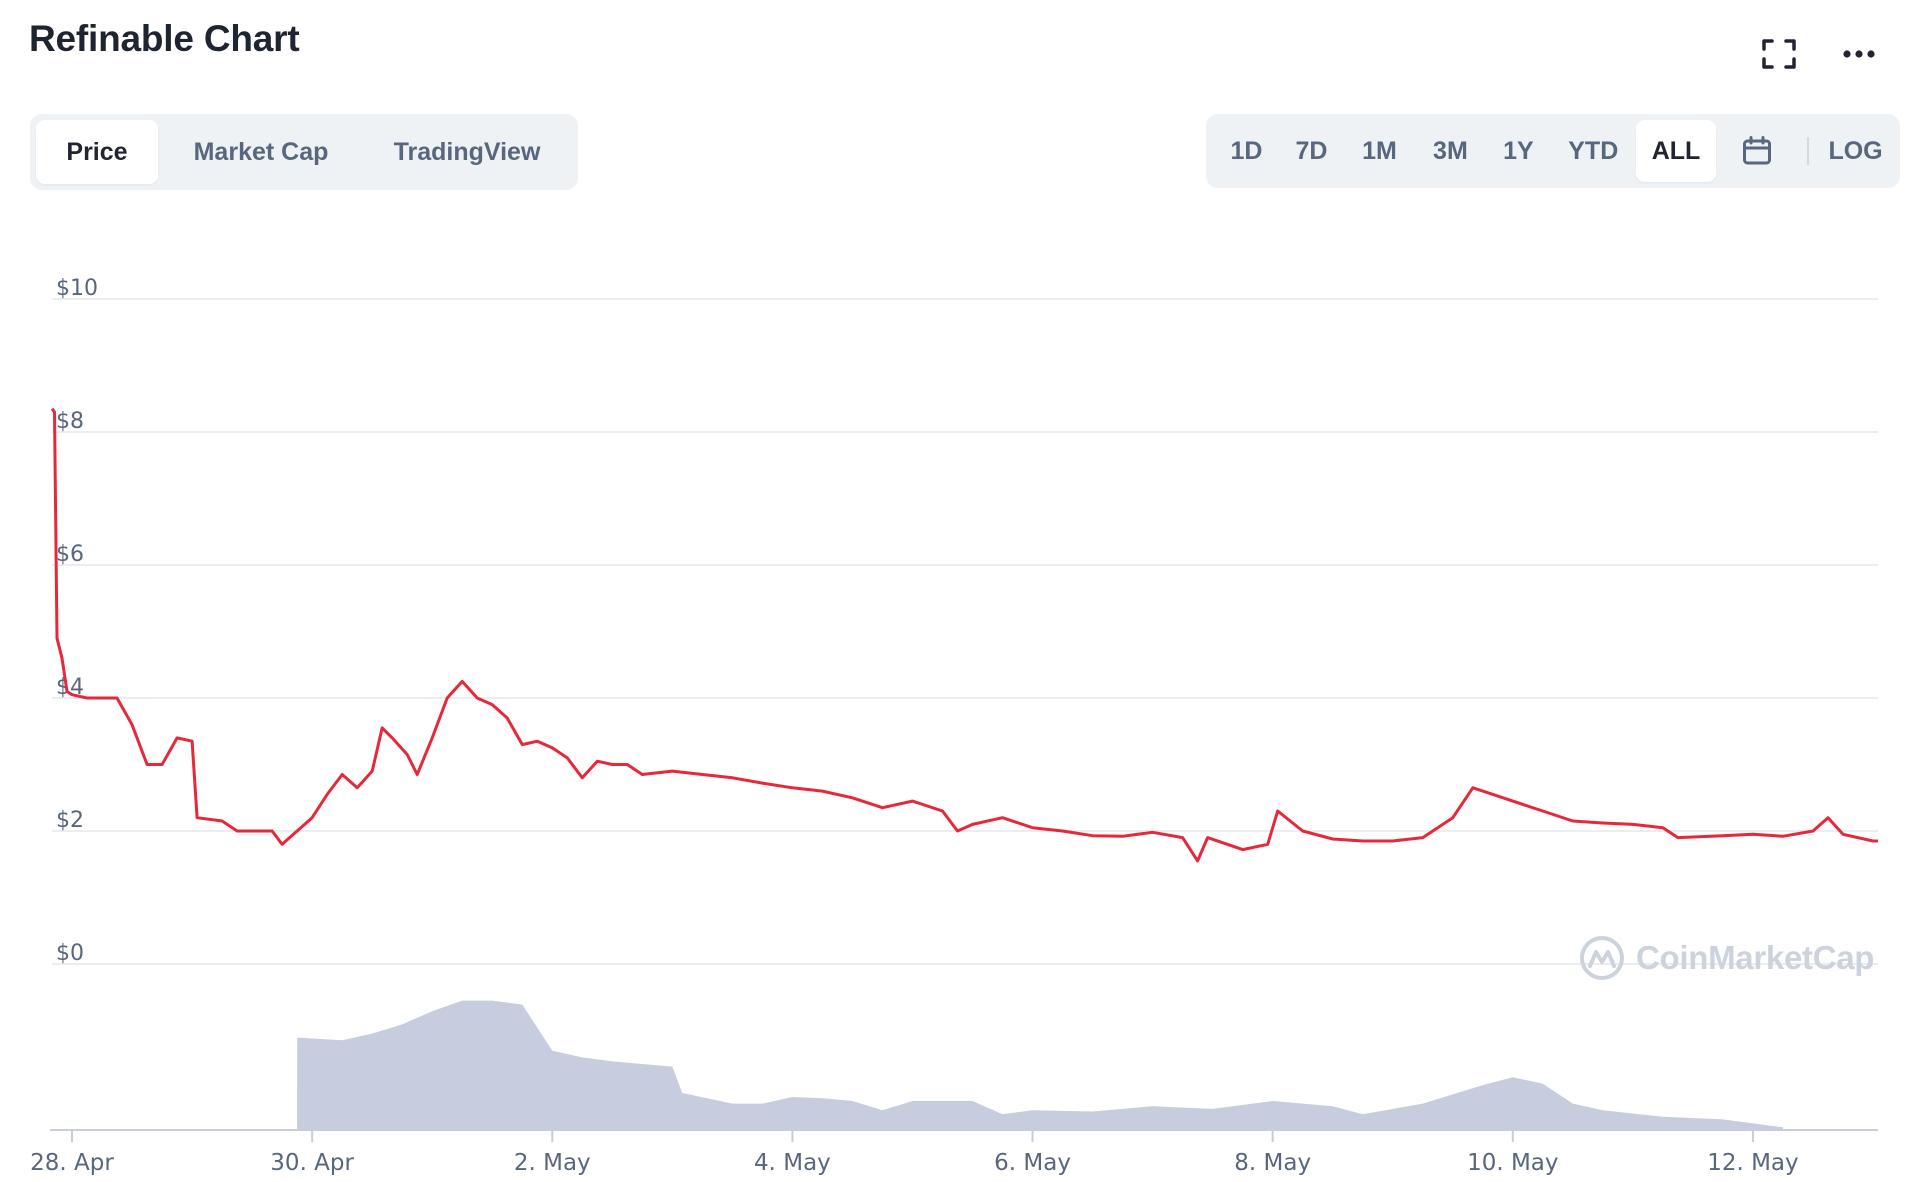 This screenshot has height=1182, width=1920. What do you see at coordinates (1518, 150) in the screenshot?
I see `range-1y: 1Y` at bounding box center [1518, 150].